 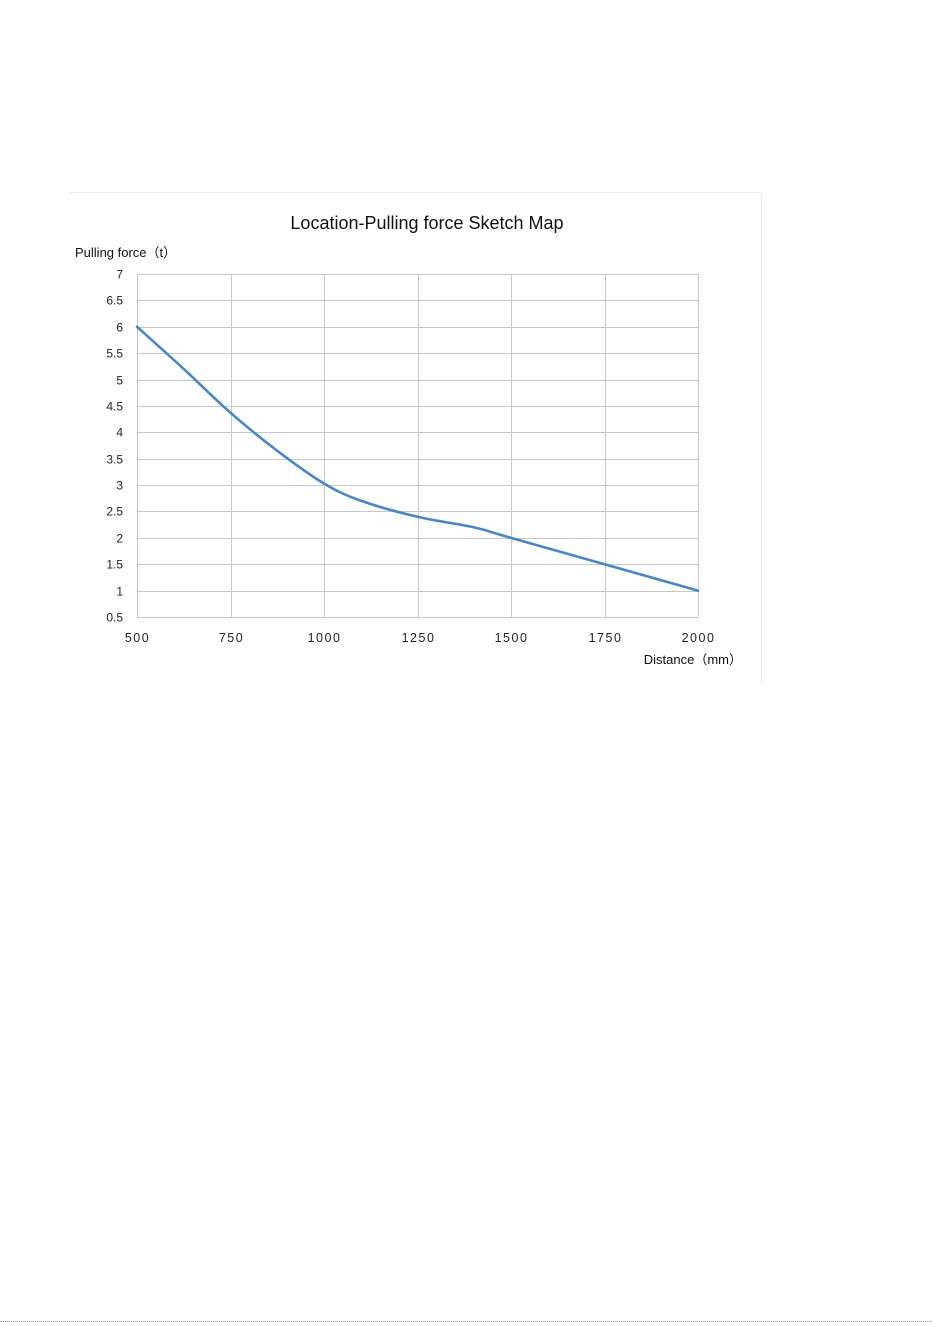 I want to click on y-tick-label: 7, so click(x=119, y=275).